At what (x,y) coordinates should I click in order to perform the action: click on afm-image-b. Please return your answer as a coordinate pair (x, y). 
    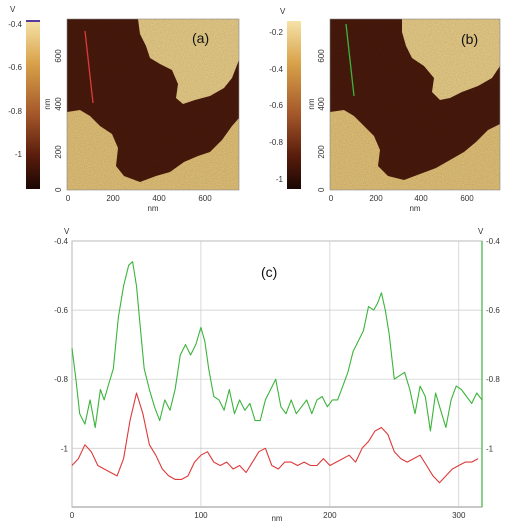
    Looking at the image, I should click on (415, 104).